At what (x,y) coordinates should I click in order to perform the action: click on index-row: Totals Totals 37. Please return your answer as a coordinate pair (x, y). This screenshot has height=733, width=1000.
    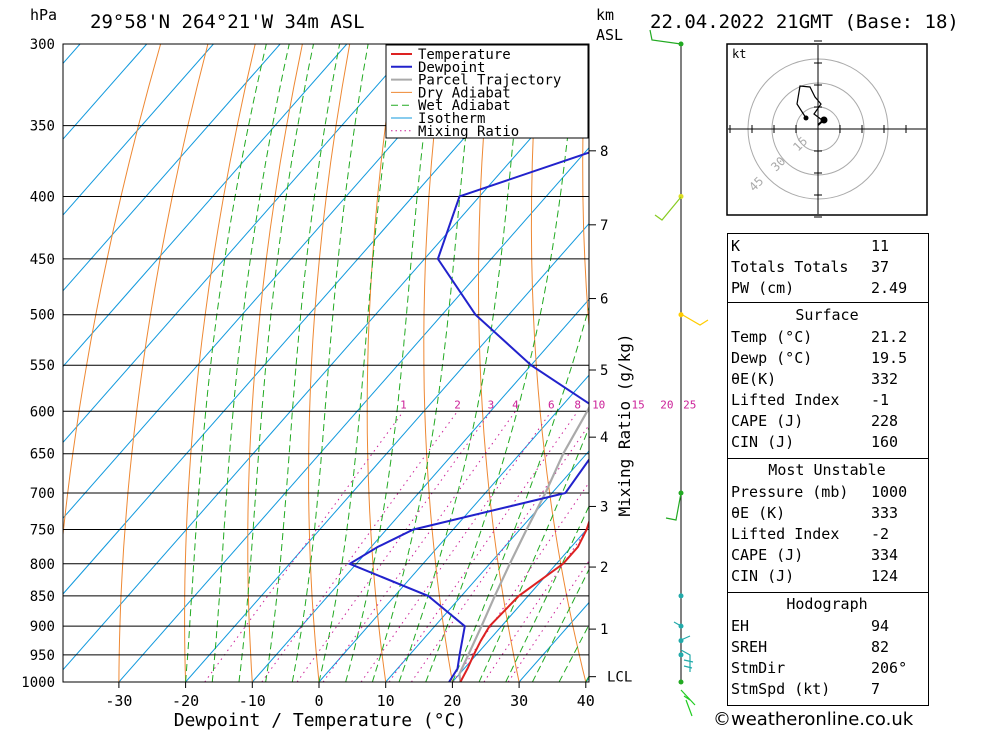
    Looking at the image, I should click on (856, 267).